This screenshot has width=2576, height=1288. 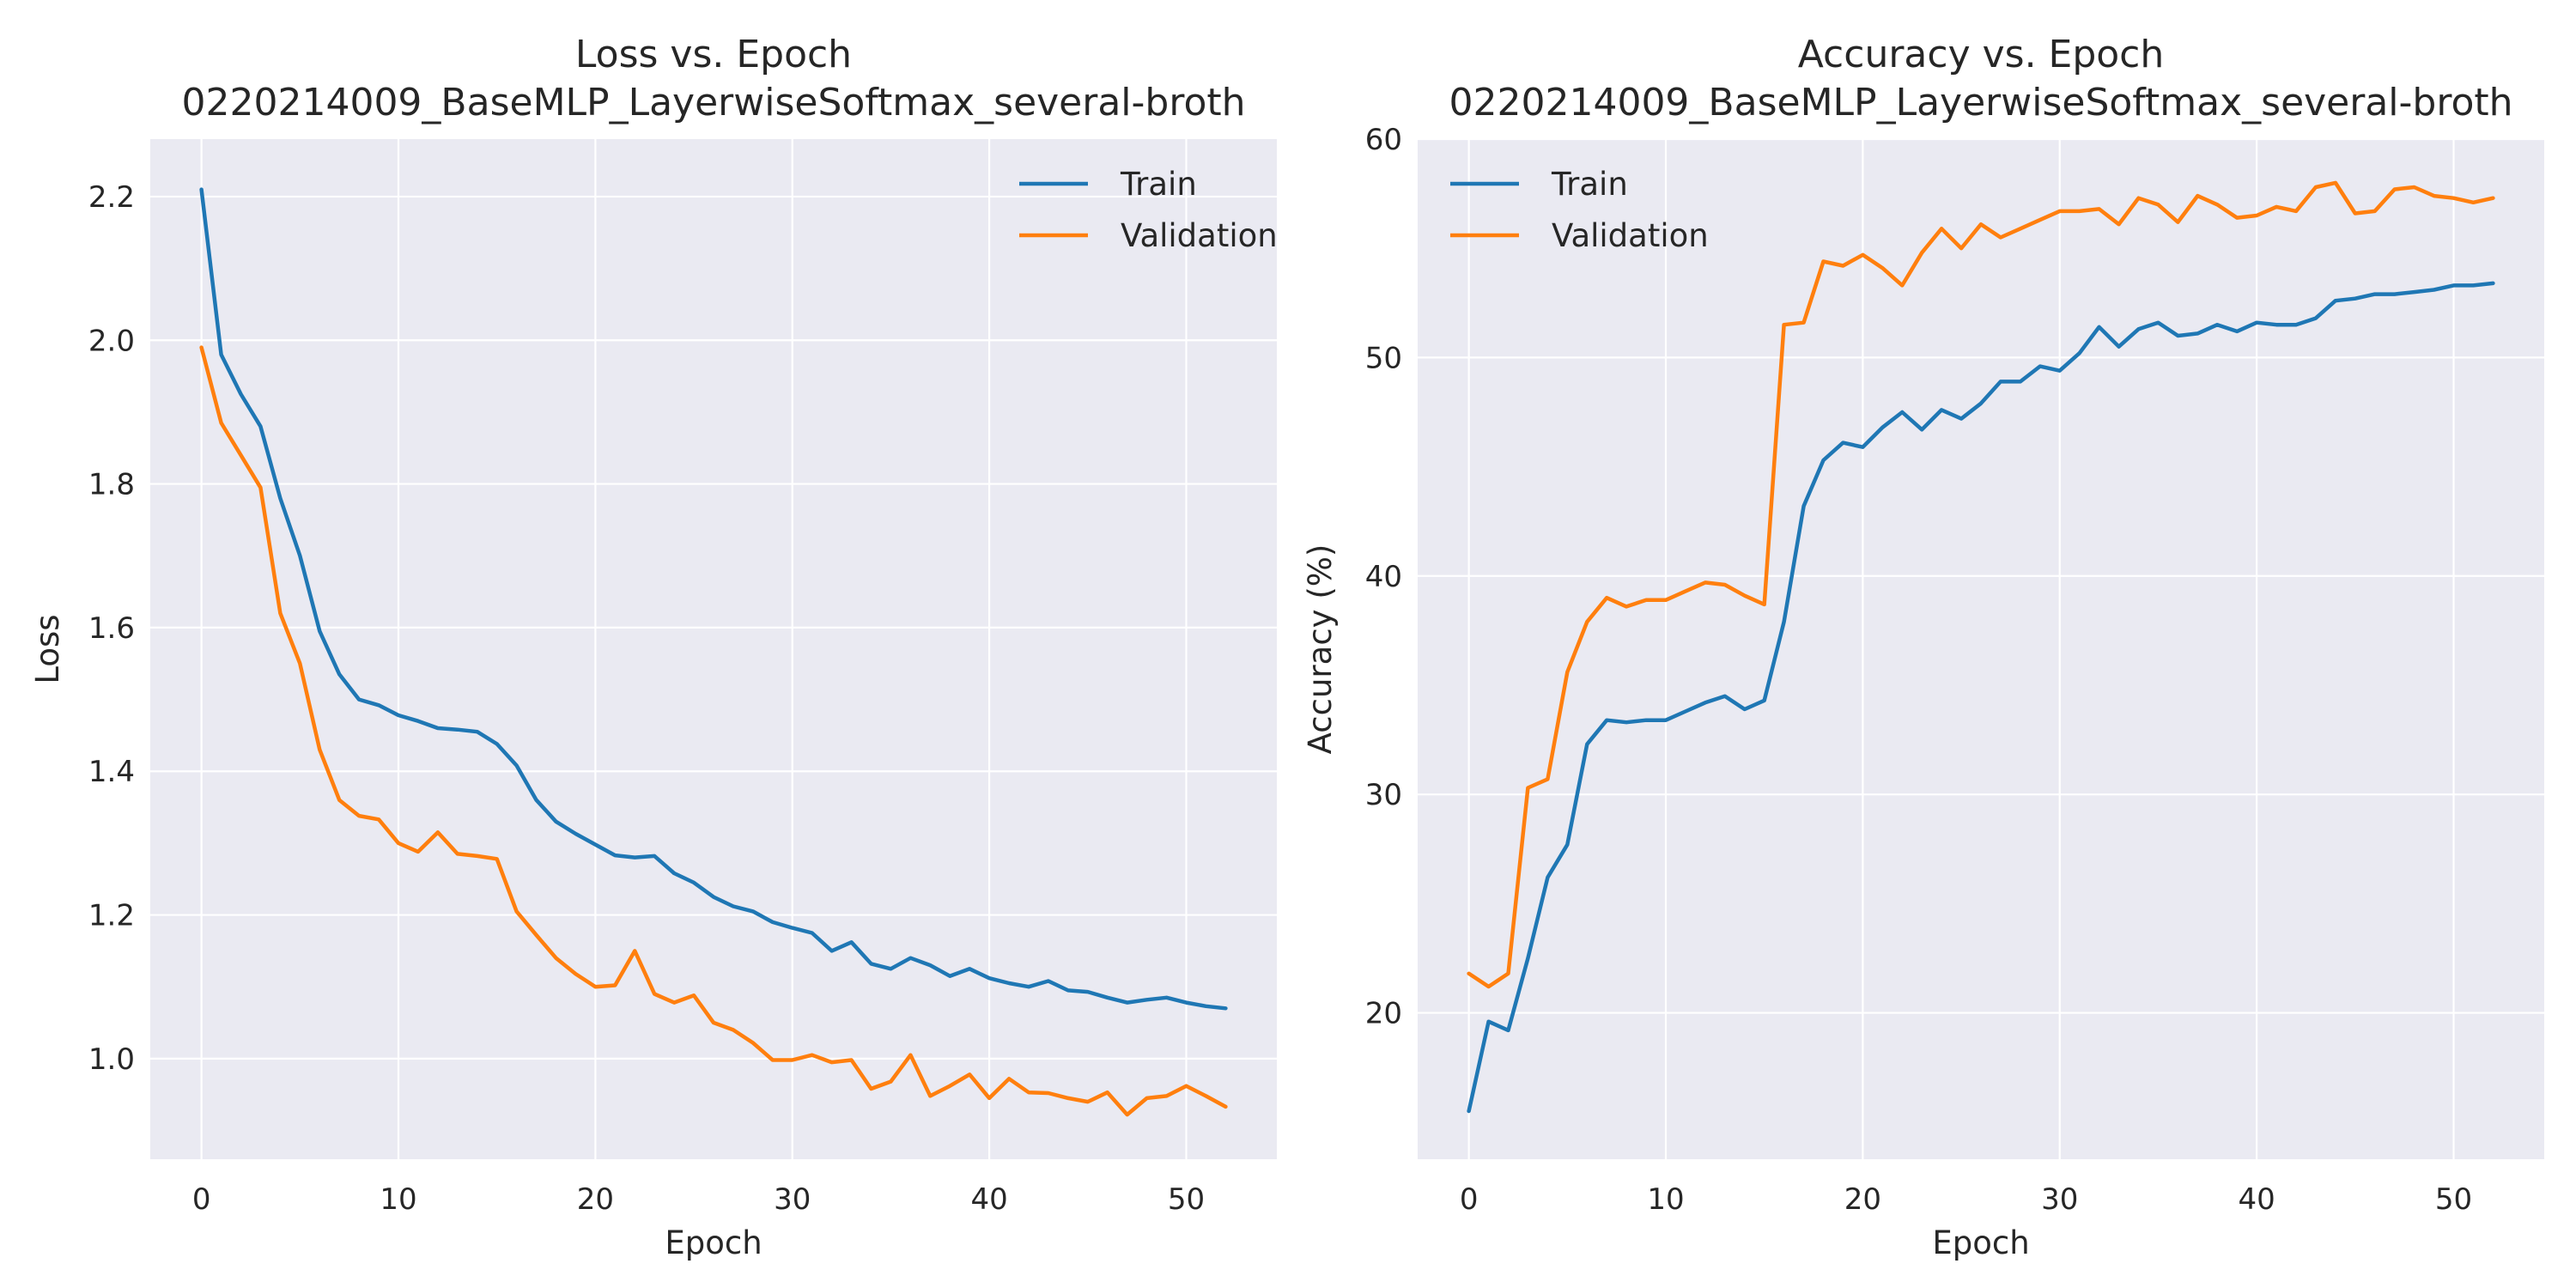 I want to click on loss-x-tick-label: 50, so click(x=1186, y=1199).